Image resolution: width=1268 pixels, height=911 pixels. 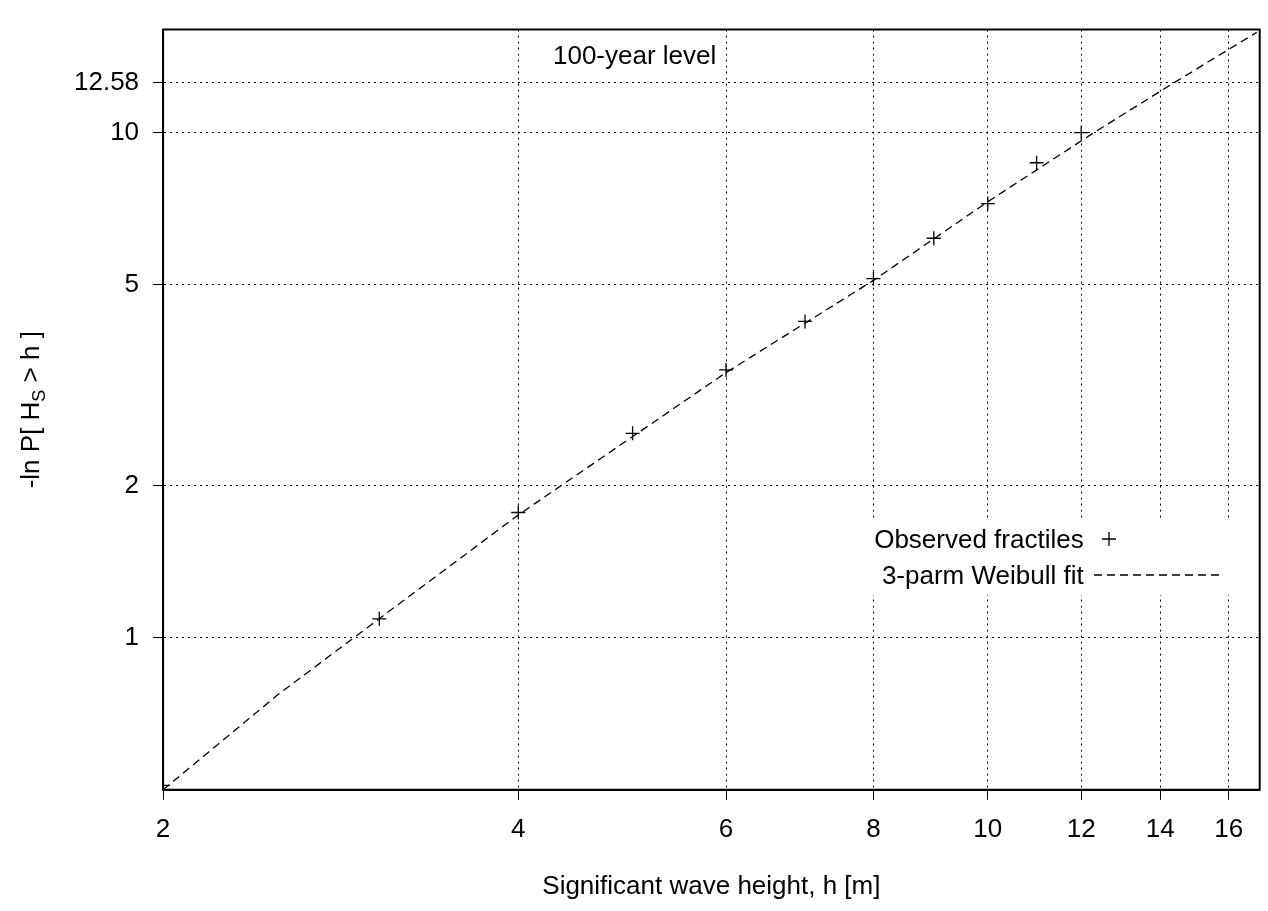 I want to click on y-tick-label: 10, so click(x=125, y=130).